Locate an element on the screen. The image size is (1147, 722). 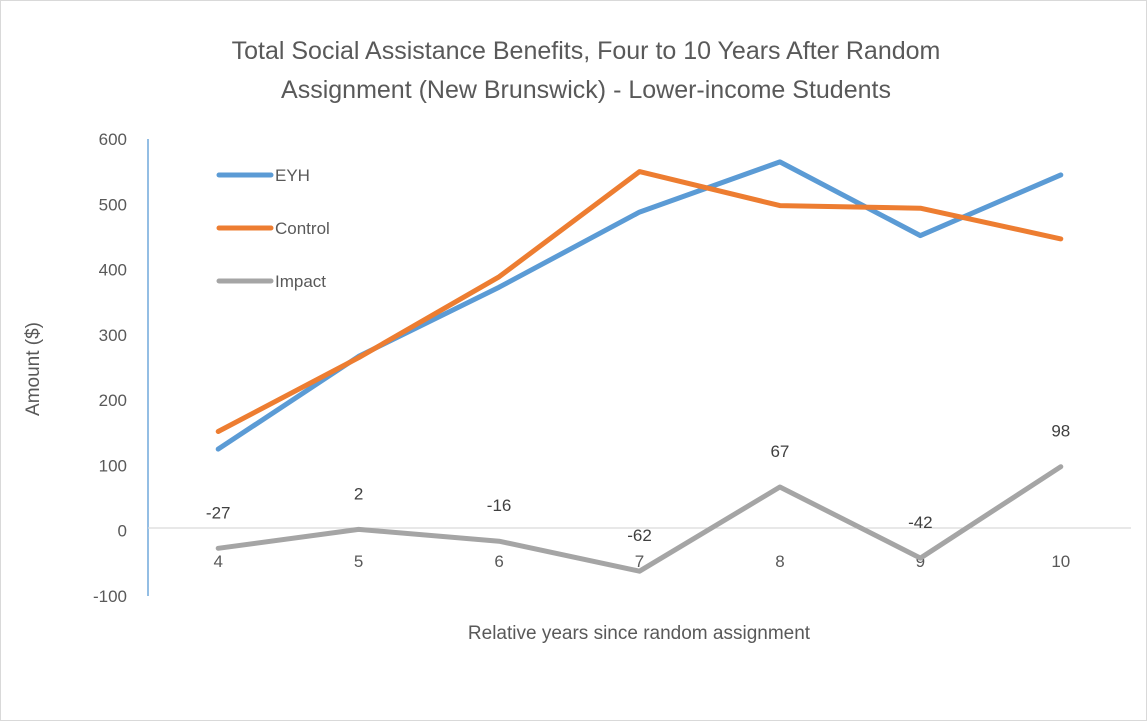
x-tick-labels: 4 5 6 7 8 9 10 is located at coordinates (641, 561).